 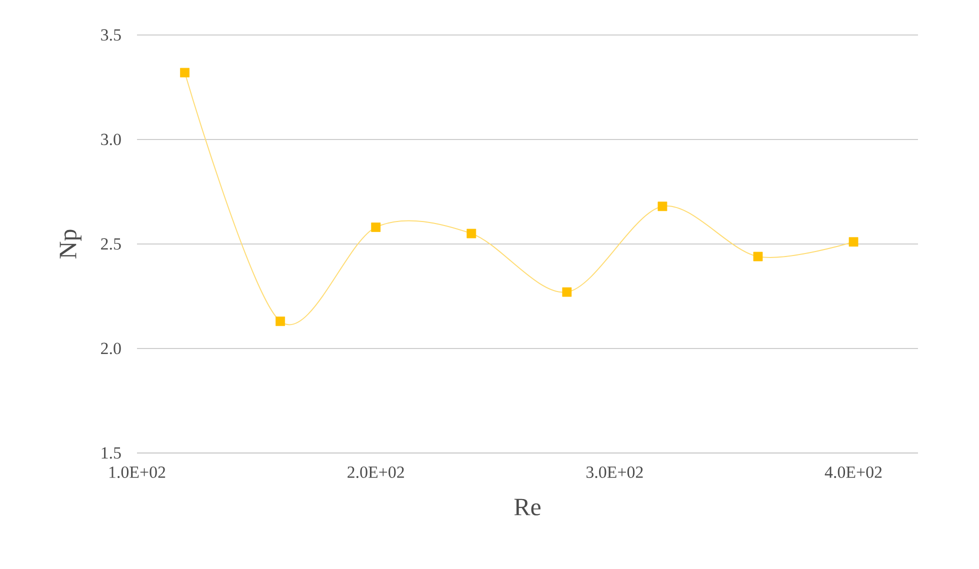 What do you see at coordinates (111, 140) in the screenshot?
I see `y-tick-label: 3.0` at bounding box center [111, 140].